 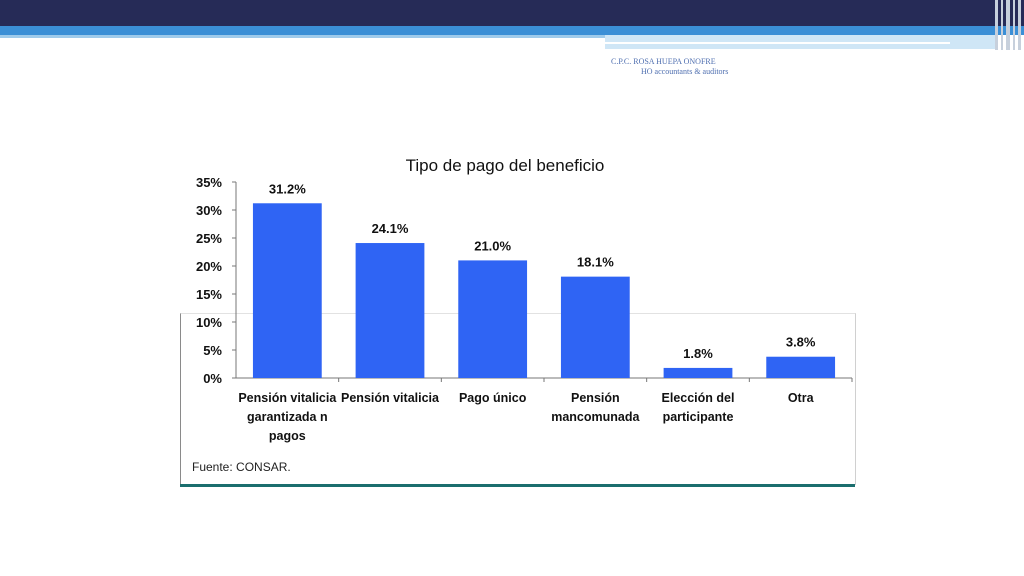 I want to click on header-stripe-light, so click(x=302, y=36).